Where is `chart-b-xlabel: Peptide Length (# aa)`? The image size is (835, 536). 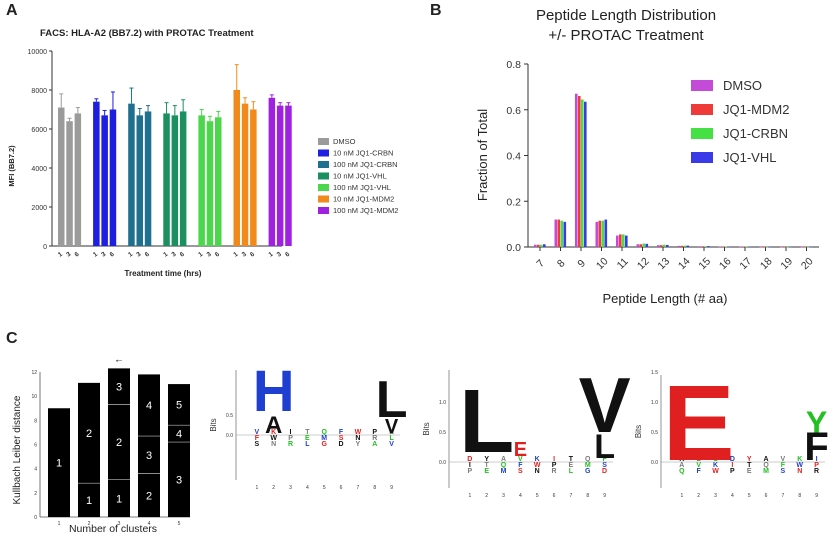
chart-b-xlabel: Peptide Length (# aa) is located at coordinates (664, 298).